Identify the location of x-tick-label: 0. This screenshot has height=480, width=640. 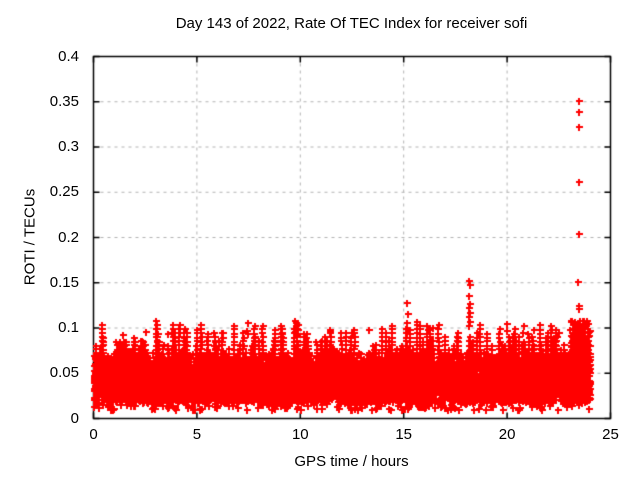
(93, 434).